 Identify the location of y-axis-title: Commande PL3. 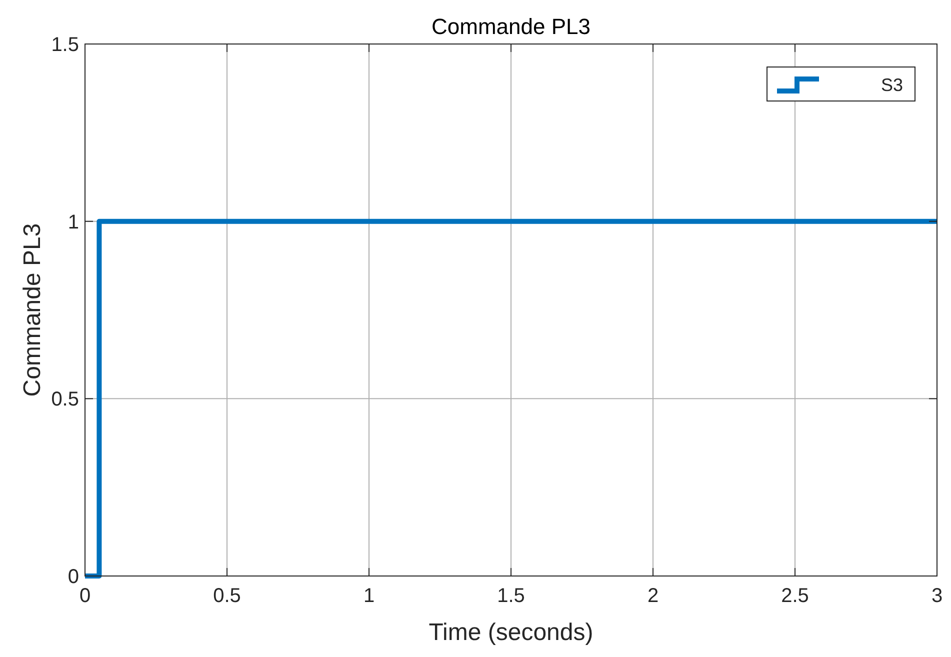
(32, 310).